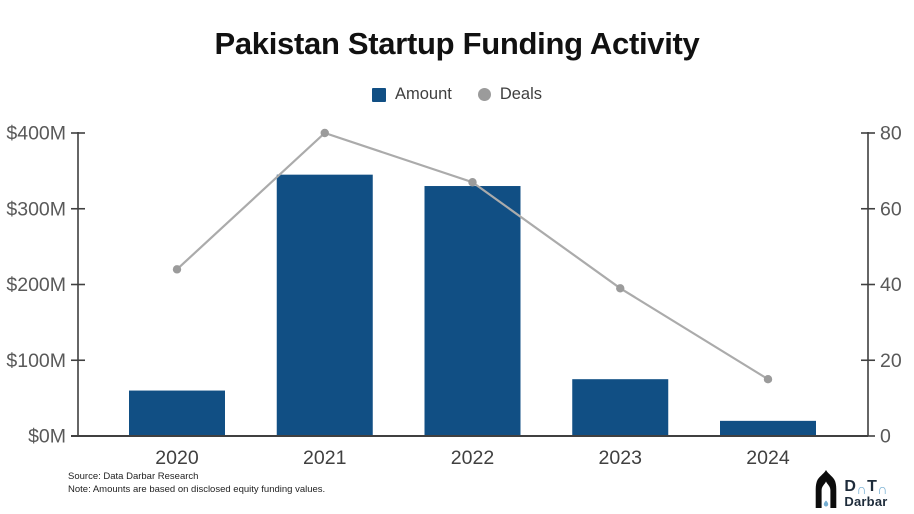 Image resolution: width=914 pixels, height=514 pixels. Describe the element at coordinates (324, 305) in the screenshot. I see `bar-2021` at that location.